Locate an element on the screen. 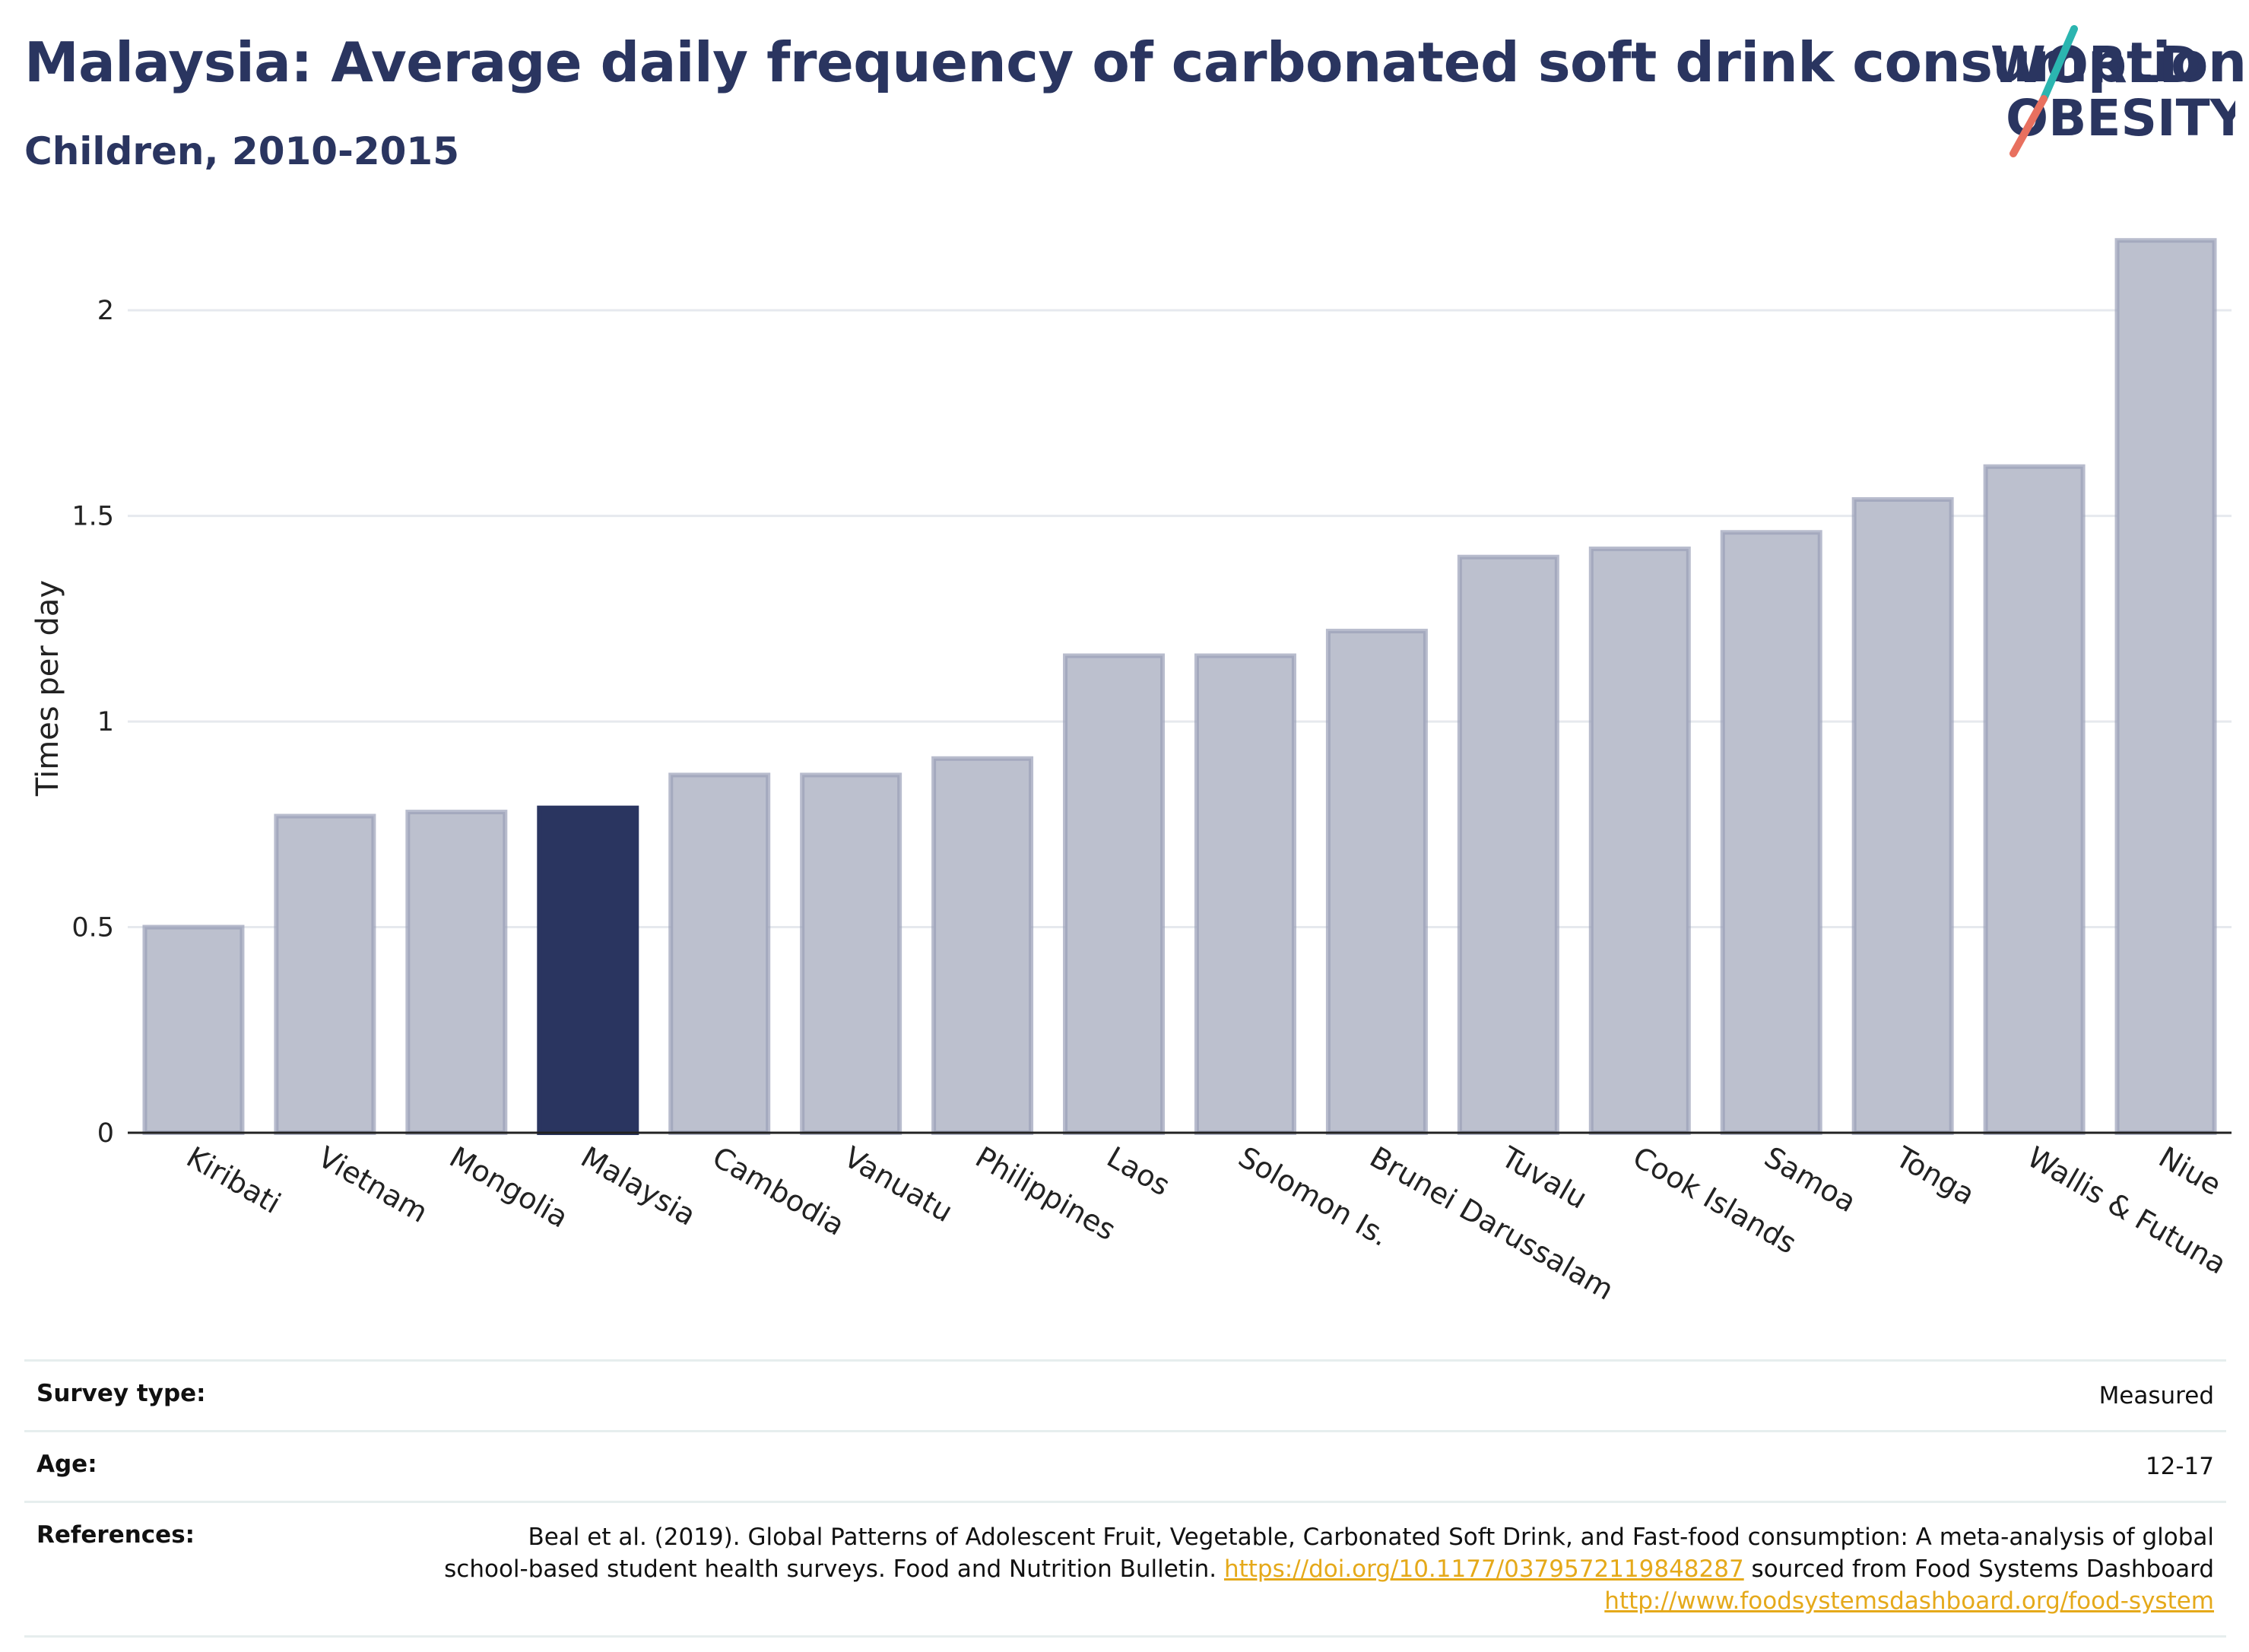 The height and width of the screenshot is (1652, 2249). x-tick-label: Tuvalu is located at coordinates (1543, 1178).